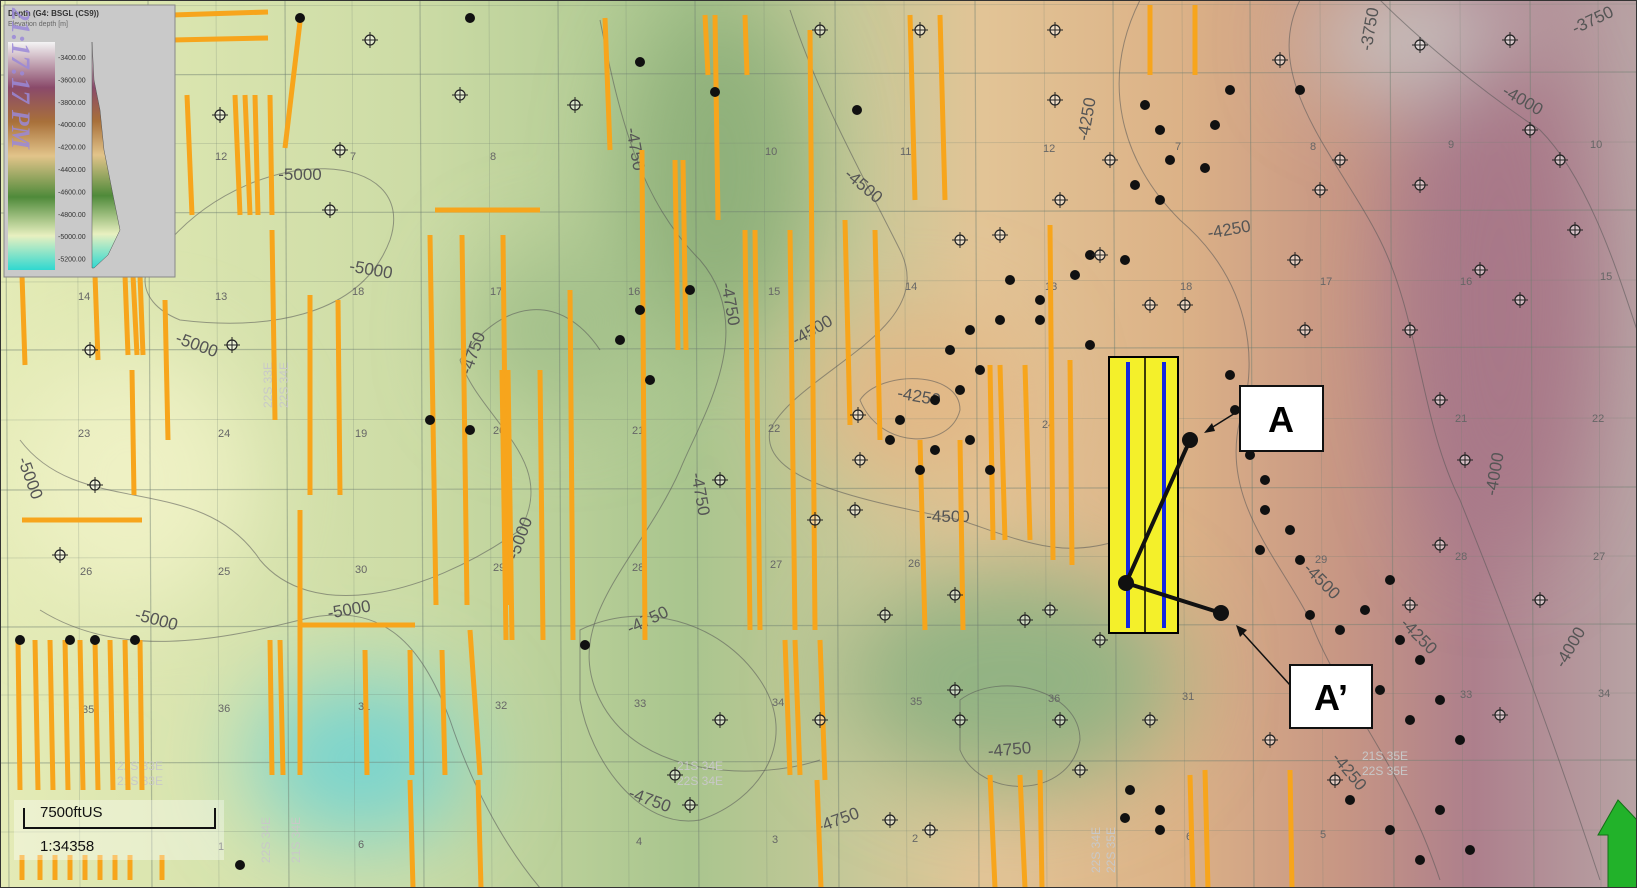 Image resolution: width=1637 pixels, height=888 pixels. What do you see at coordinates (1240, 542) in the screenshot?
I see `cross-section: A A’` at bounding box center [1240, 542].